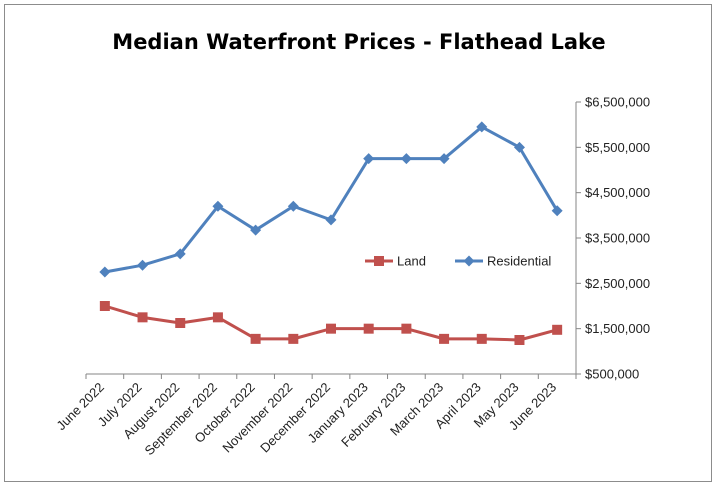 The image size is (718, 488). Describe the element at coordinates (80, 407) in the screenshot. I see `x-tick-label: June 2022` at that location.